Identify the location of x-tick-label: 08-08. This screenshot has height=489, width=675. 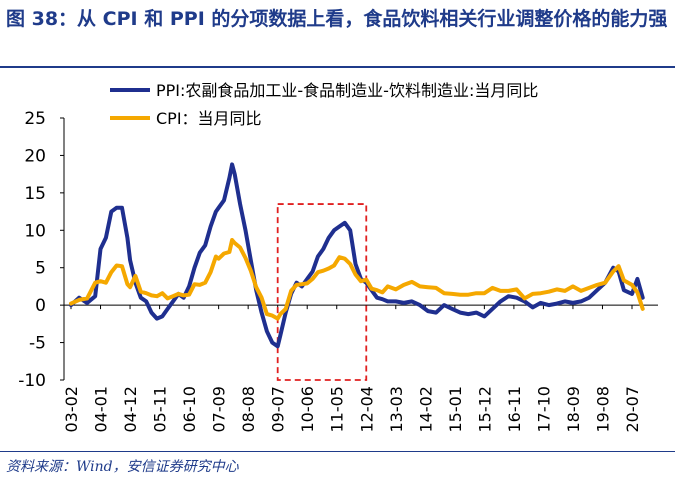
(248, 409).